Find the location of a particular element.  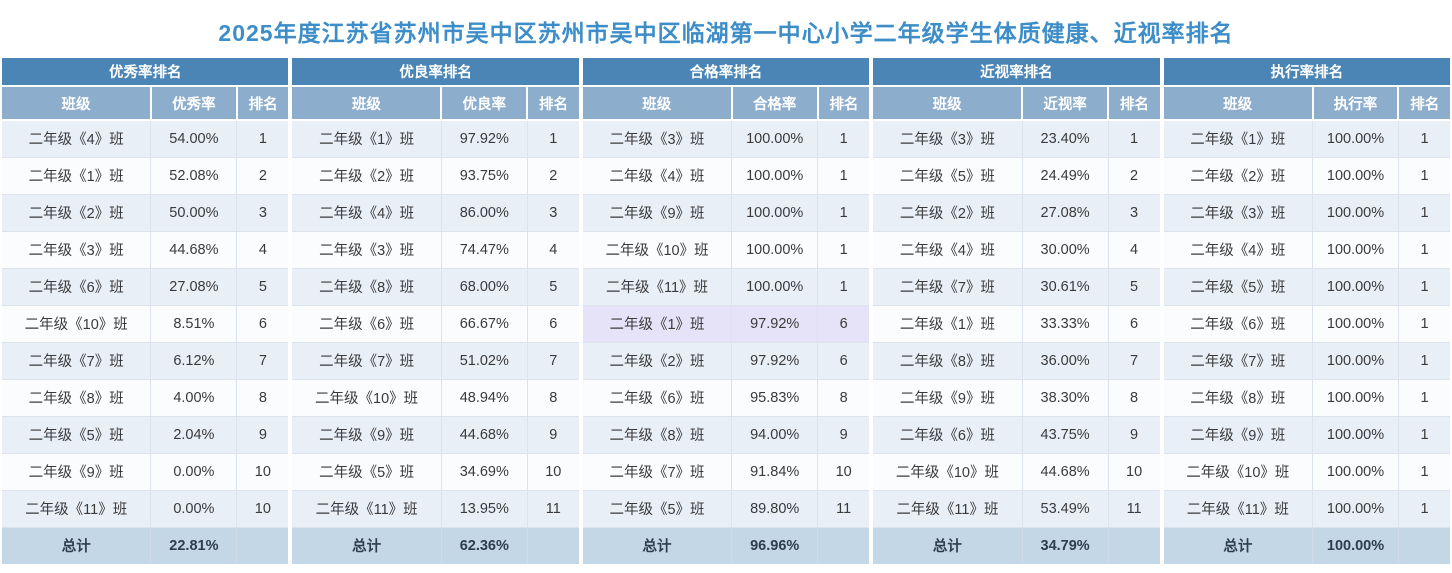

table-row: 二年级《5》班 34.69% 10 is located at coordinates (435, 471).